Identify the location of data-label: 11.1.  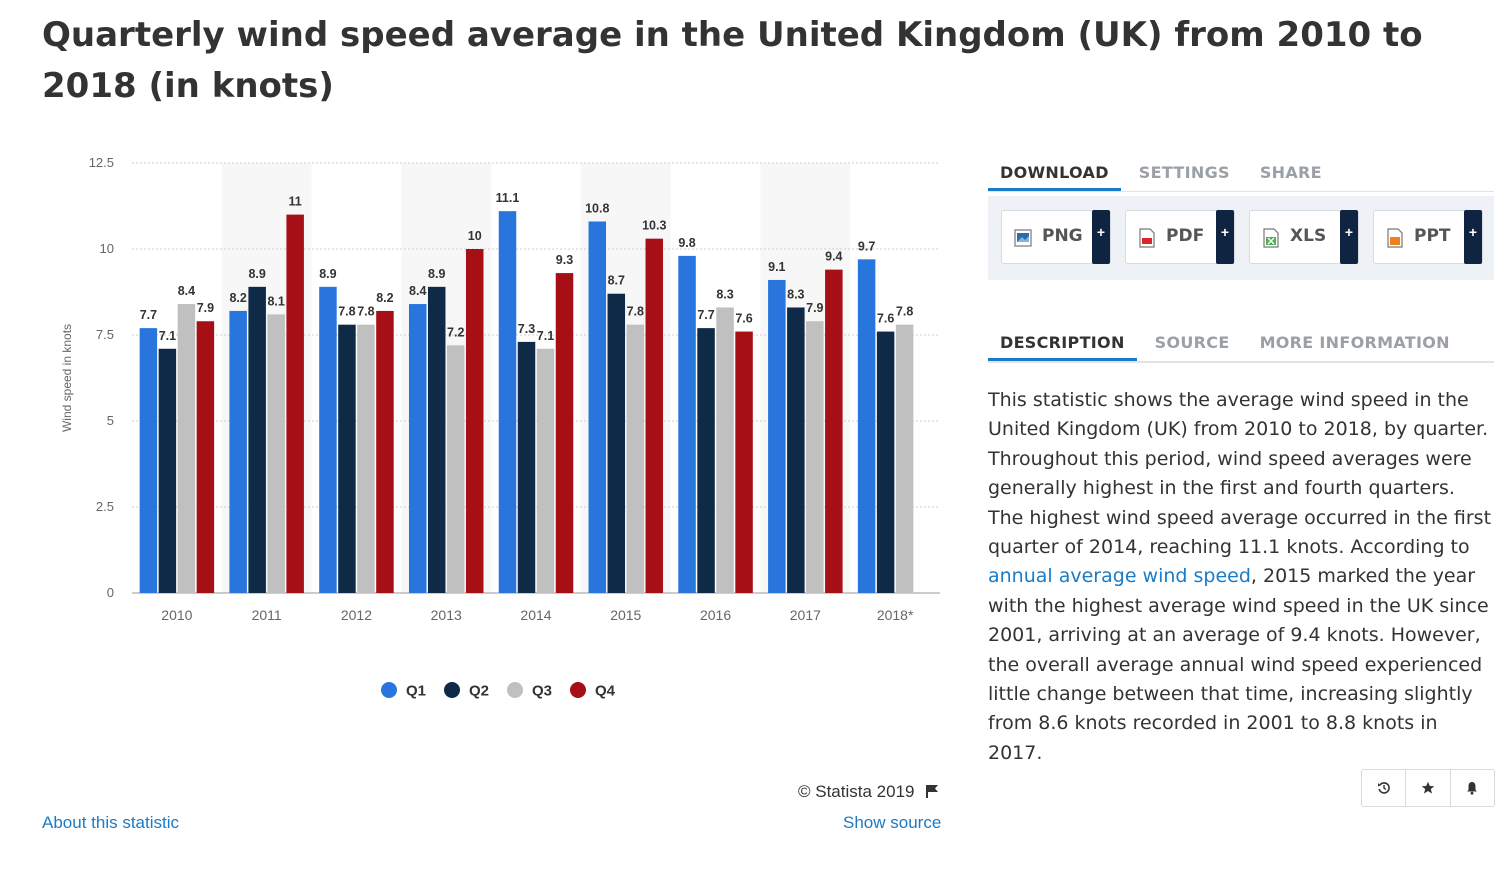
(508, 198).